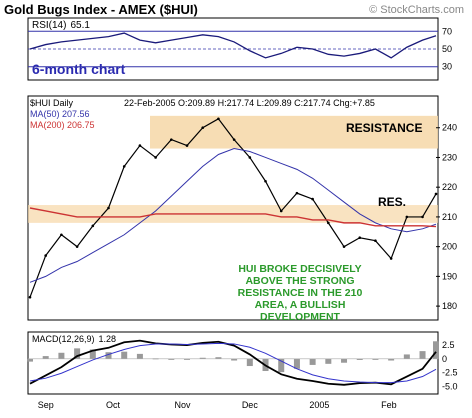 The width and height of the screenshot is (472, 418). I want to click on price-tick-label-210: 210, so click(449, 217).